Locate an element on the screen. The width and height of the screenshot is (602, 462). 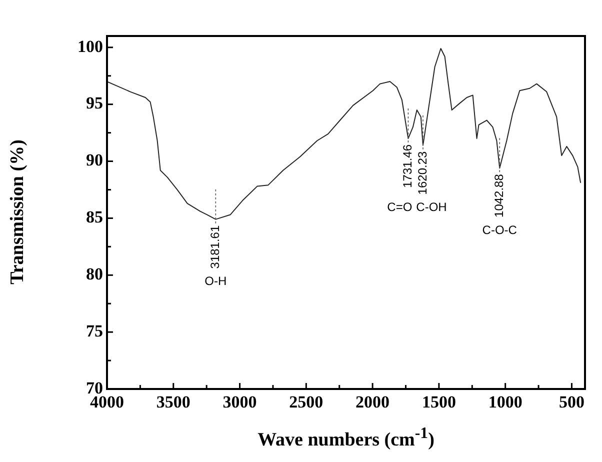
annotation: 1620.23 is located at coordinates (422, 173).